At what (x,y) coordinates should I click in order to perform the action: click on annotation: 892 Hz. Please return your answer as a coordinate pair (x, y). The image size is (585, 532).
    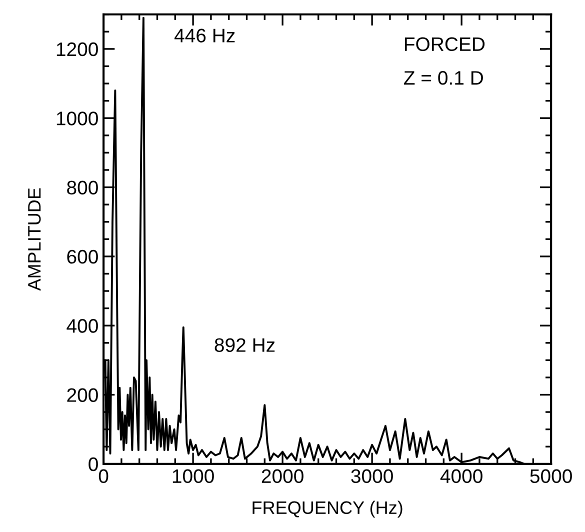
    Looking at the image, I should click on (244, 345).